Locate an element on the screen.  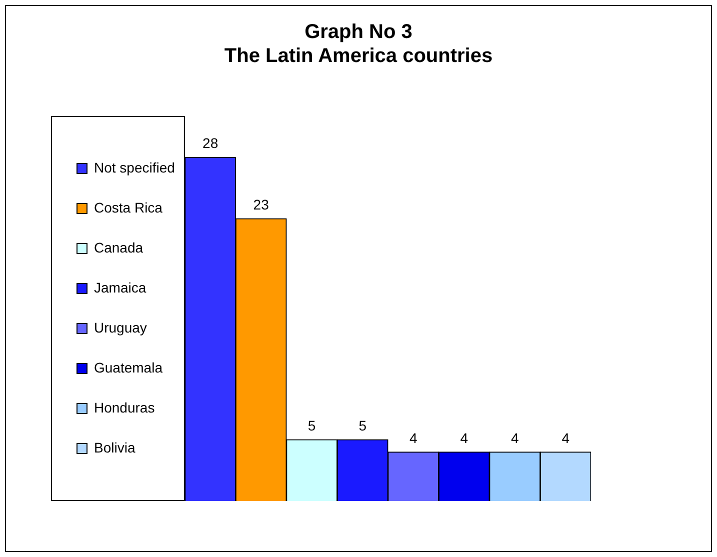
legend-label: Honduras is located at coordinates (124, 407).